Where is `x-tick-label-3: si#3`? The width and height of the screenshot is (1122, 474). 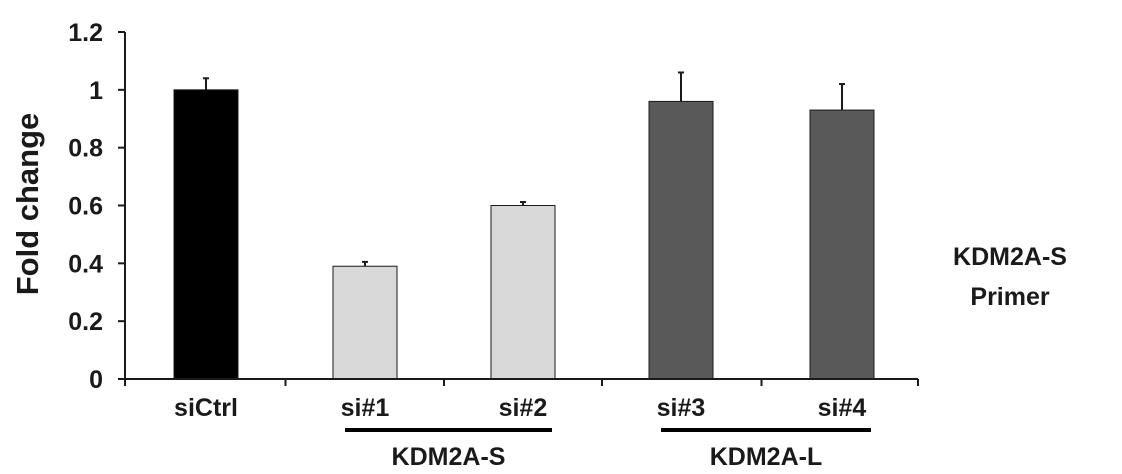
x-tick-label-3: si#3 is located at coordinates (681, 408).